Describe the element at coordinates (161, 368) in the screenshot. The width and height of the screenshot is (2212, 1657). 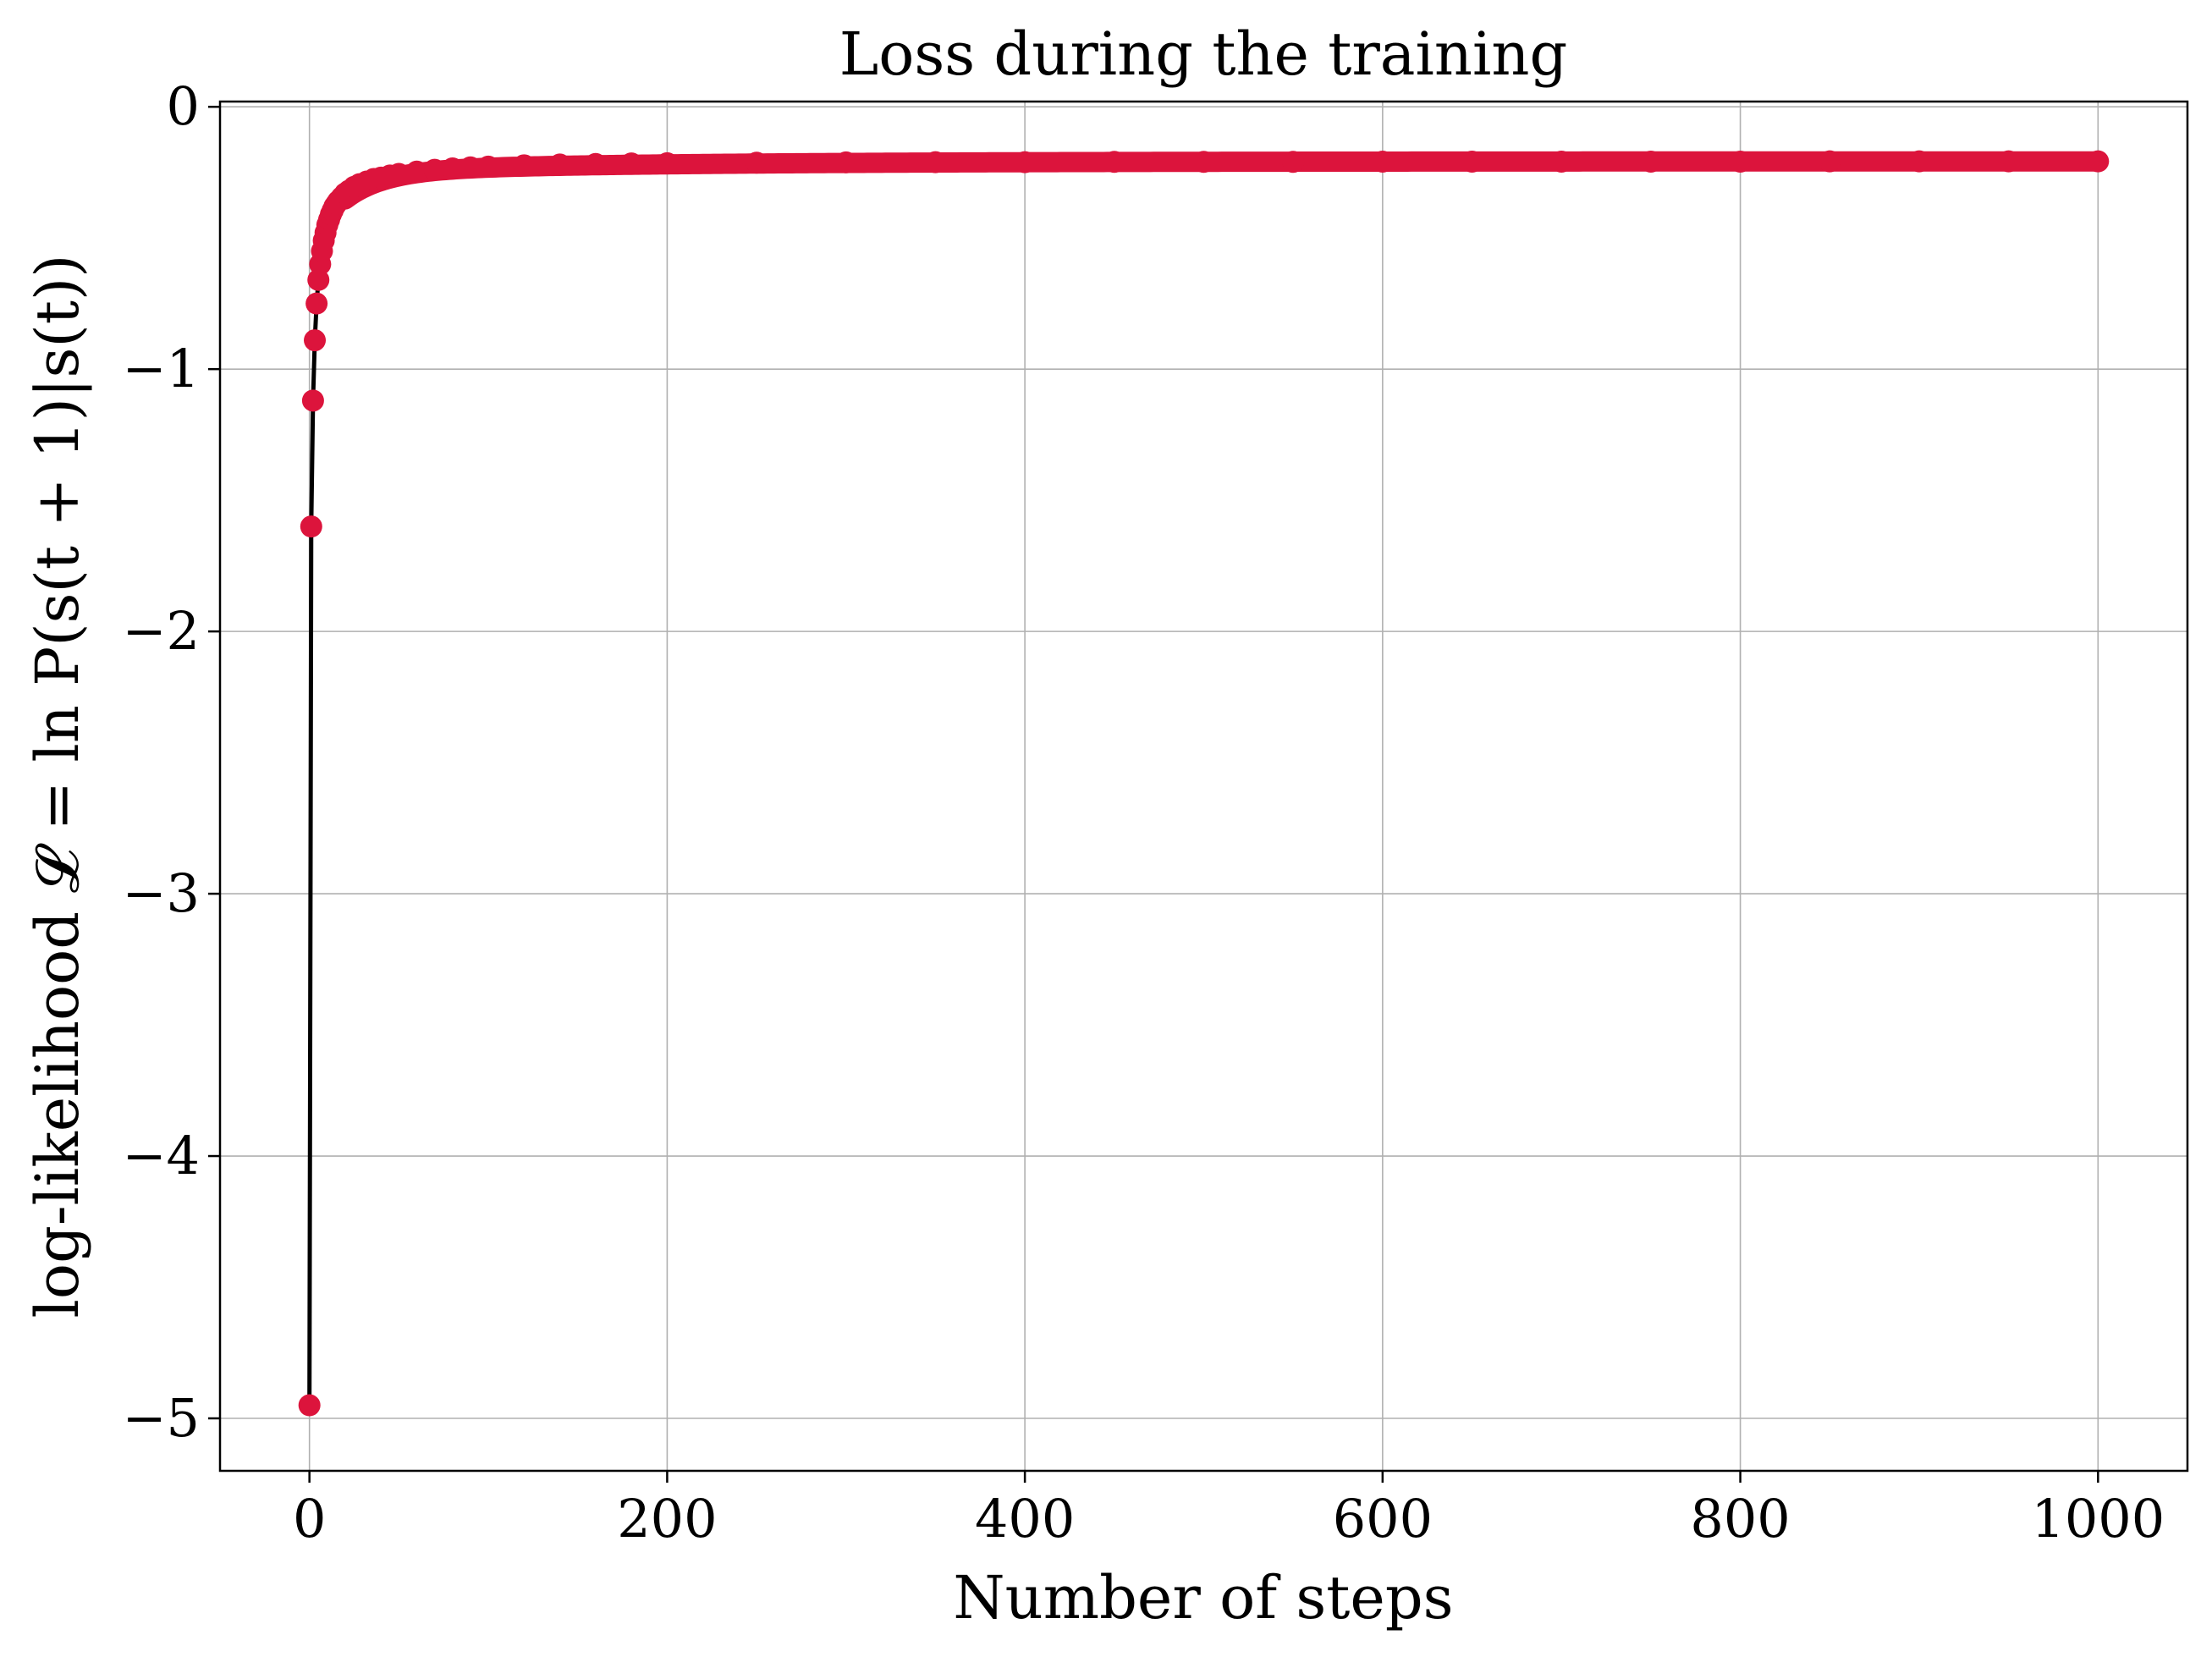
I see `y-tick-label: −1` at that location.